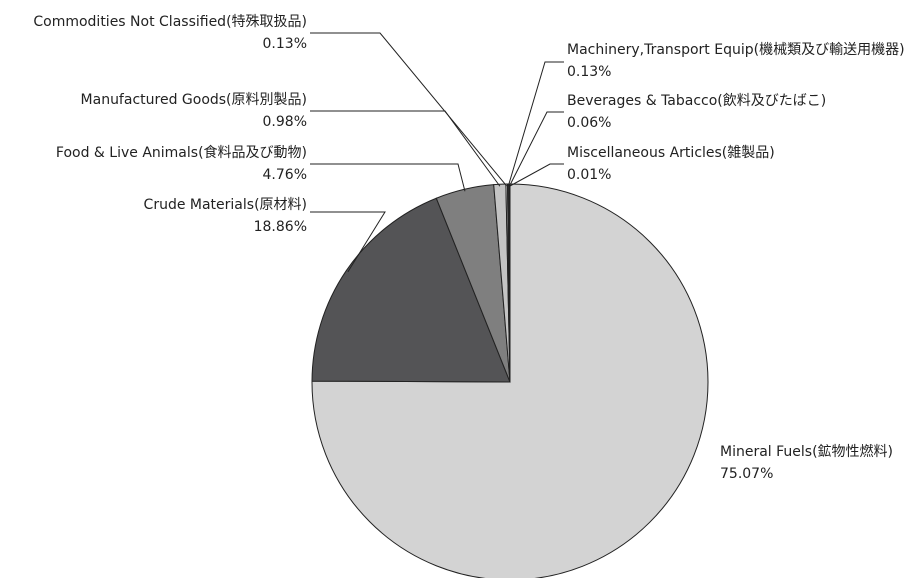 The height and width of the screenshot is (578, 921). I want to click on slice-value-label: 0.98%, so click(285, 122).